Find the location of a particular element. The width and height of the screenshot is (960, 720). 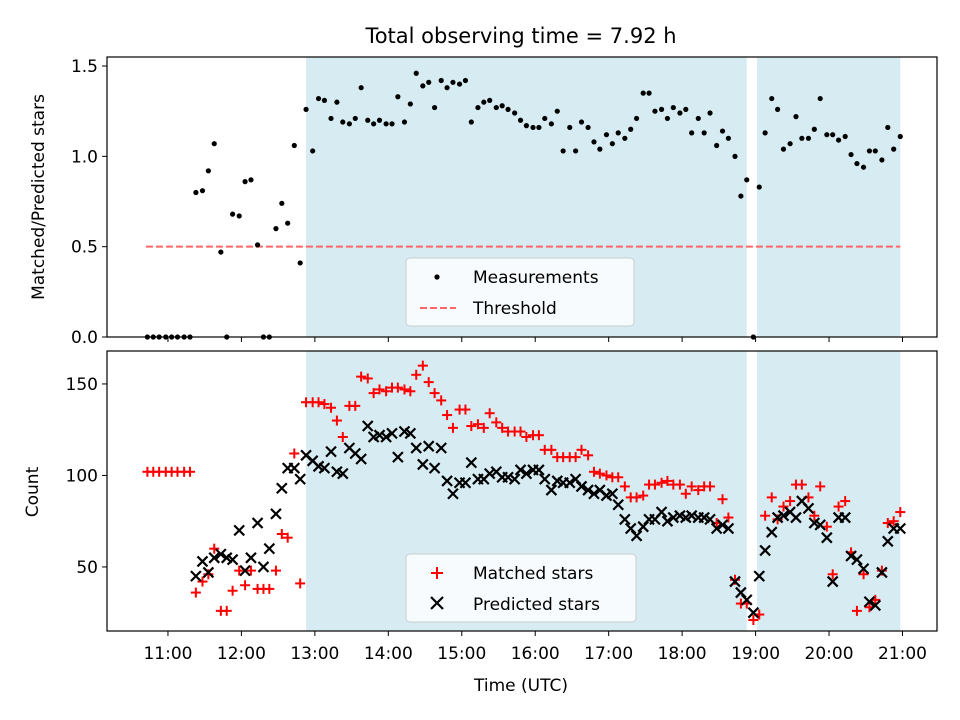

ratio-y-tick-label: 1.5 is located at coordinates (84, 67).